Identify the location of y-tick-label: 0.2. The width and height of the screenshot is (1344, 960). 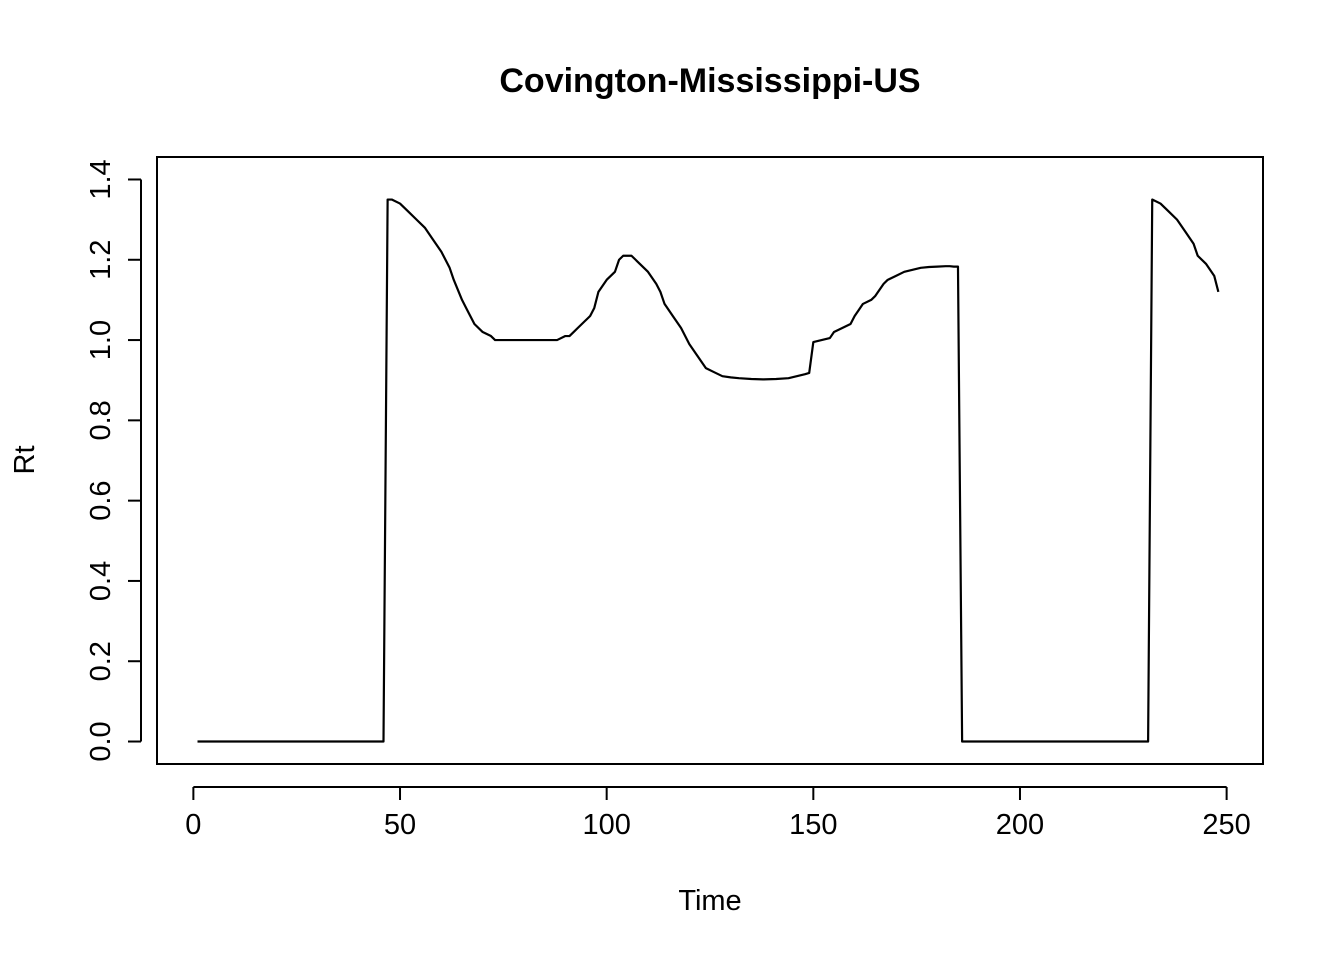
(101, 661).